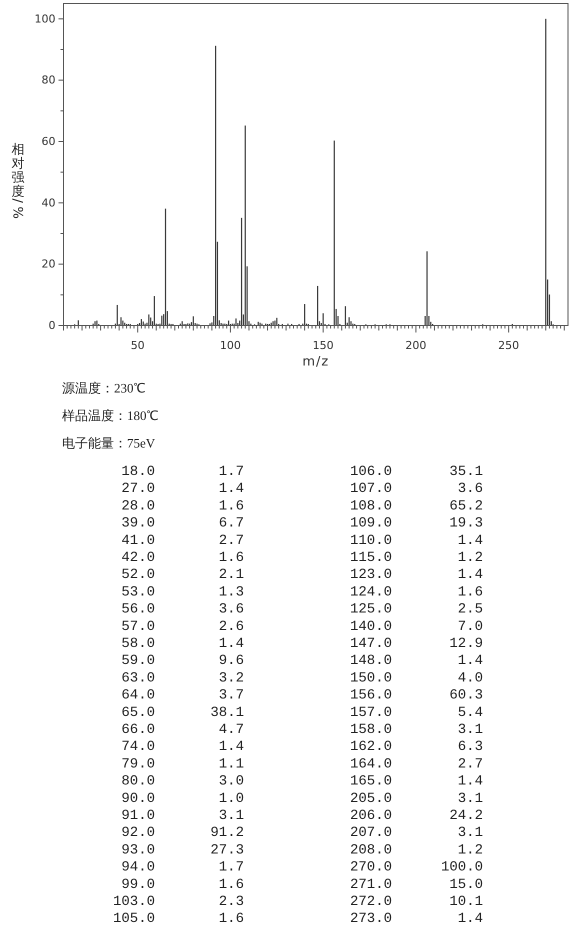  Describe the element at coordinates (371, 816) in the screenshot. I see `category-label: 206.0` at that location.